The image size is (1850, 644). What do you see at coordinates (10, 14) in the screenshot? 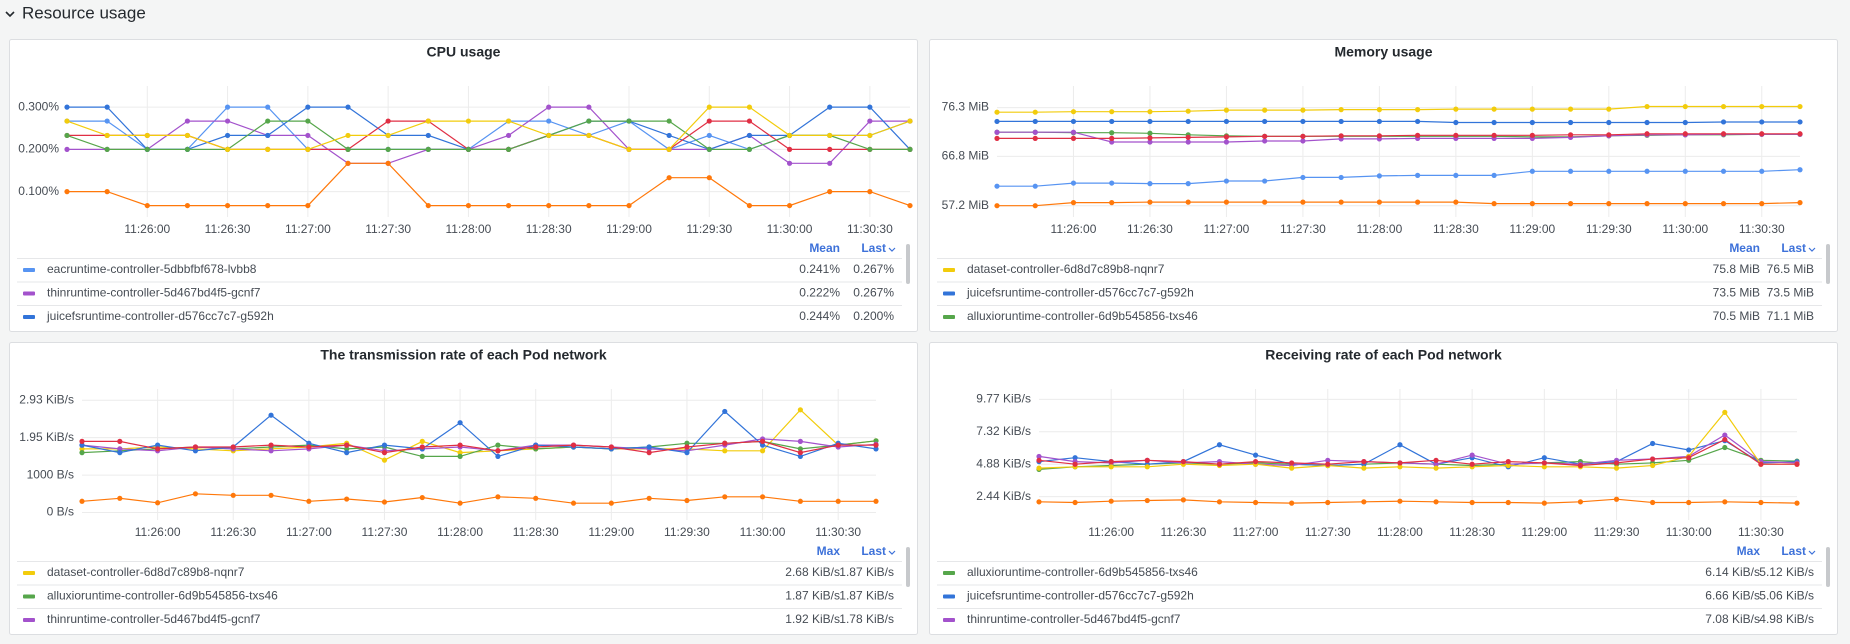
I see `collapse-chevron` at bounding box center [10, 14].